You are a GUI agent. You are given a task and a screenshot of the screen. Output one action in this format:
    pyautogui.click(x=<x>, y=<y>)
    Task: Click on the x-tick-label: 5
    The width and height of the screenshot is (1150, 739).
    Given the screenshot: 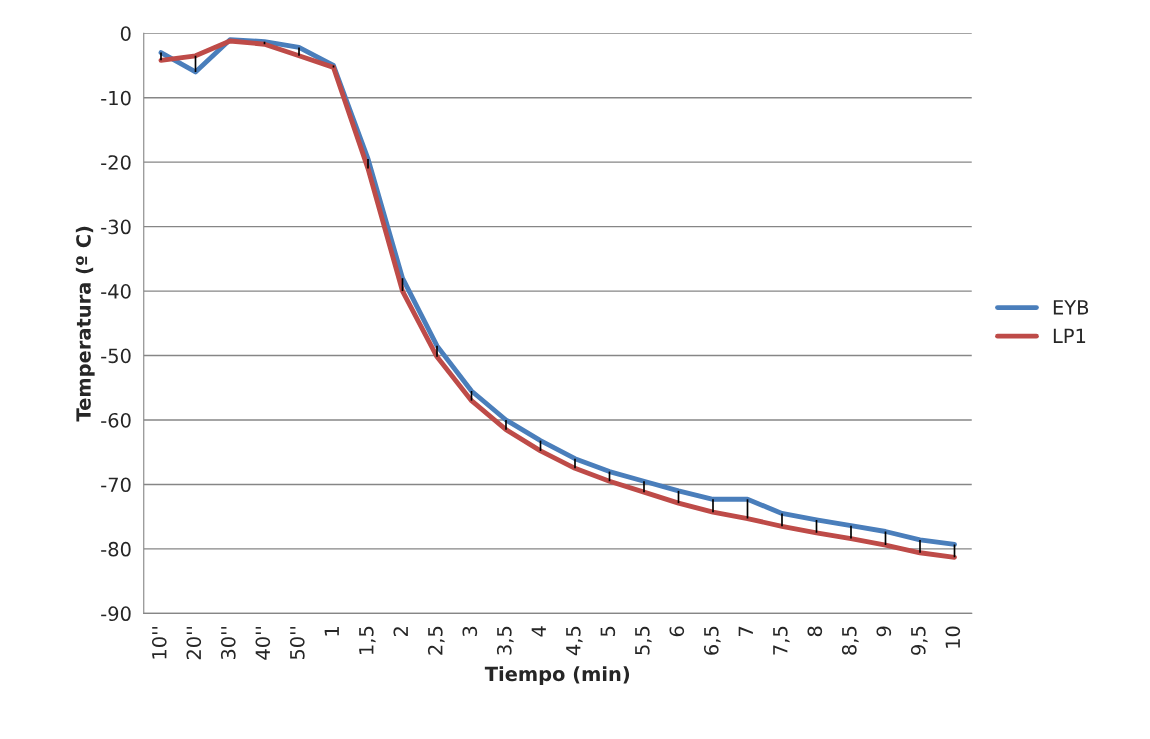 What is the action you would take?
    pyautogui.click(x=608, y=631)
    